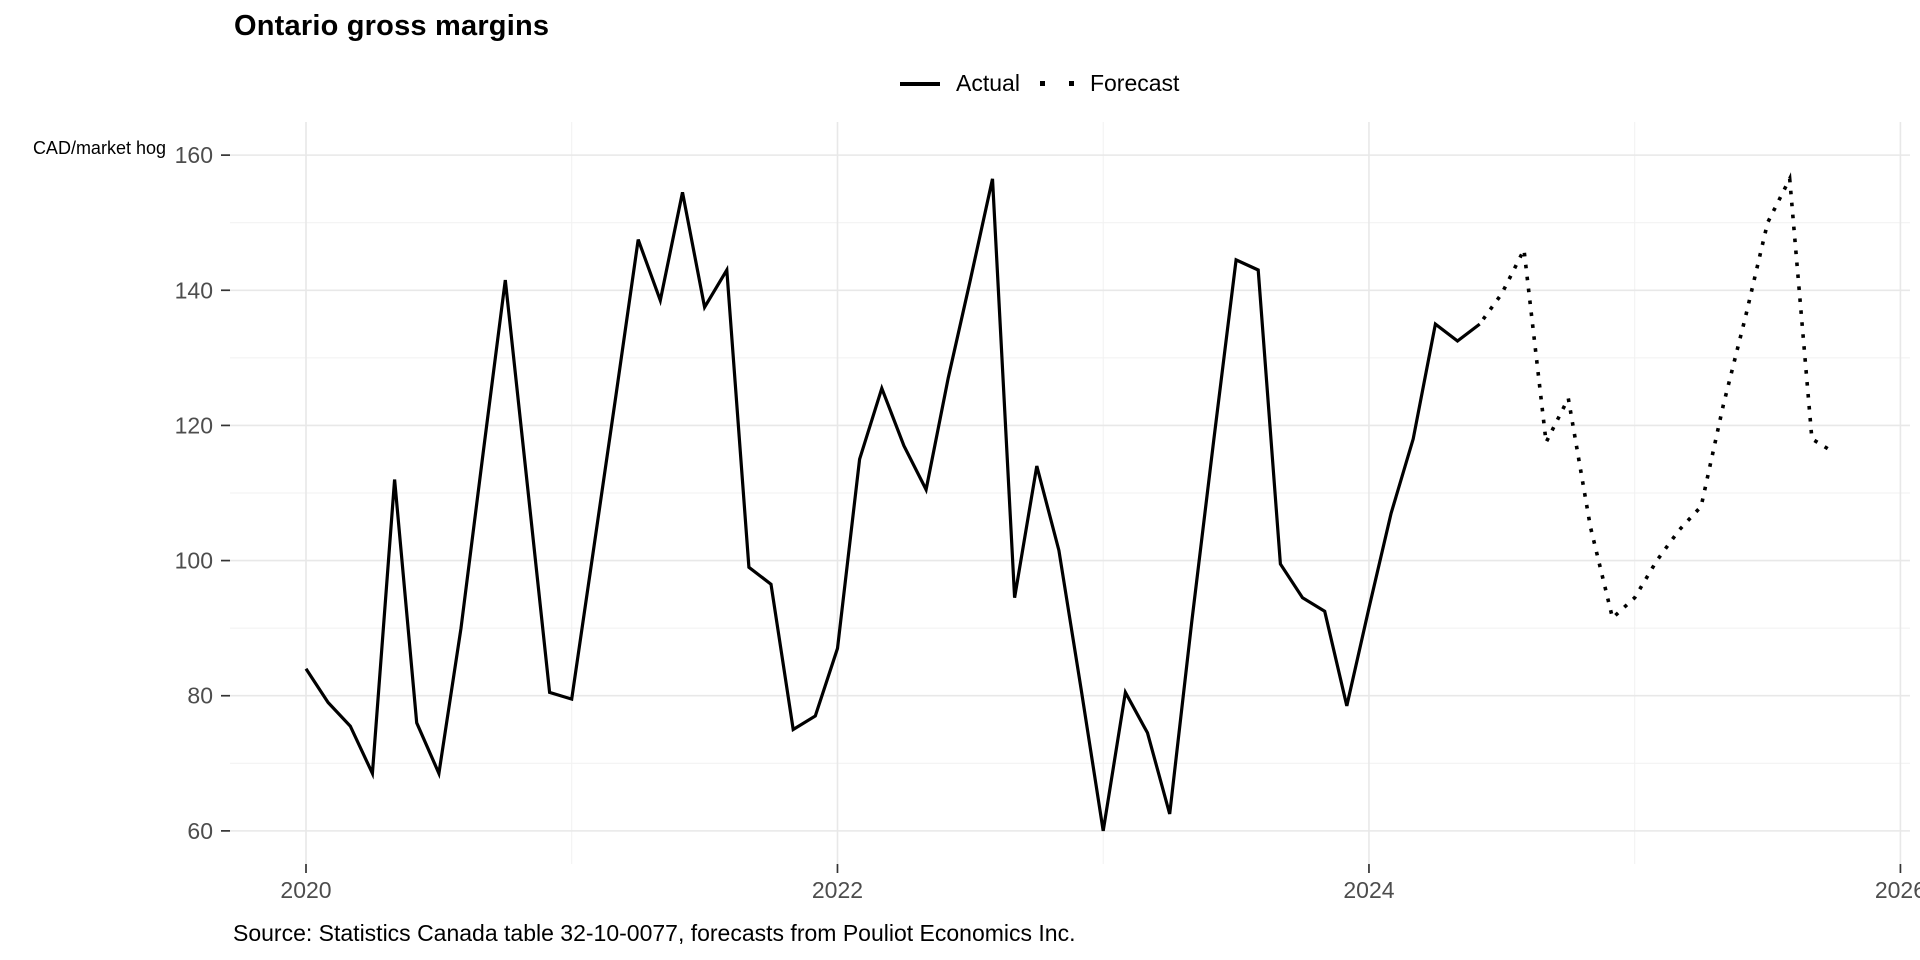  I want to click on y-axis-tick-label: 80, so click(200, 696).